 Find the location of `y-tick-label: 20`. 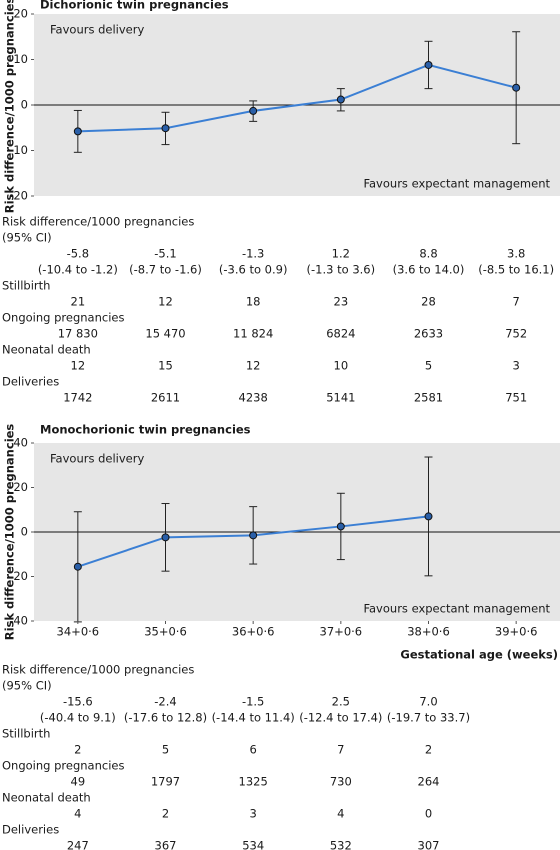

y-tick-label: 20 is located at coordinates (20, 487).